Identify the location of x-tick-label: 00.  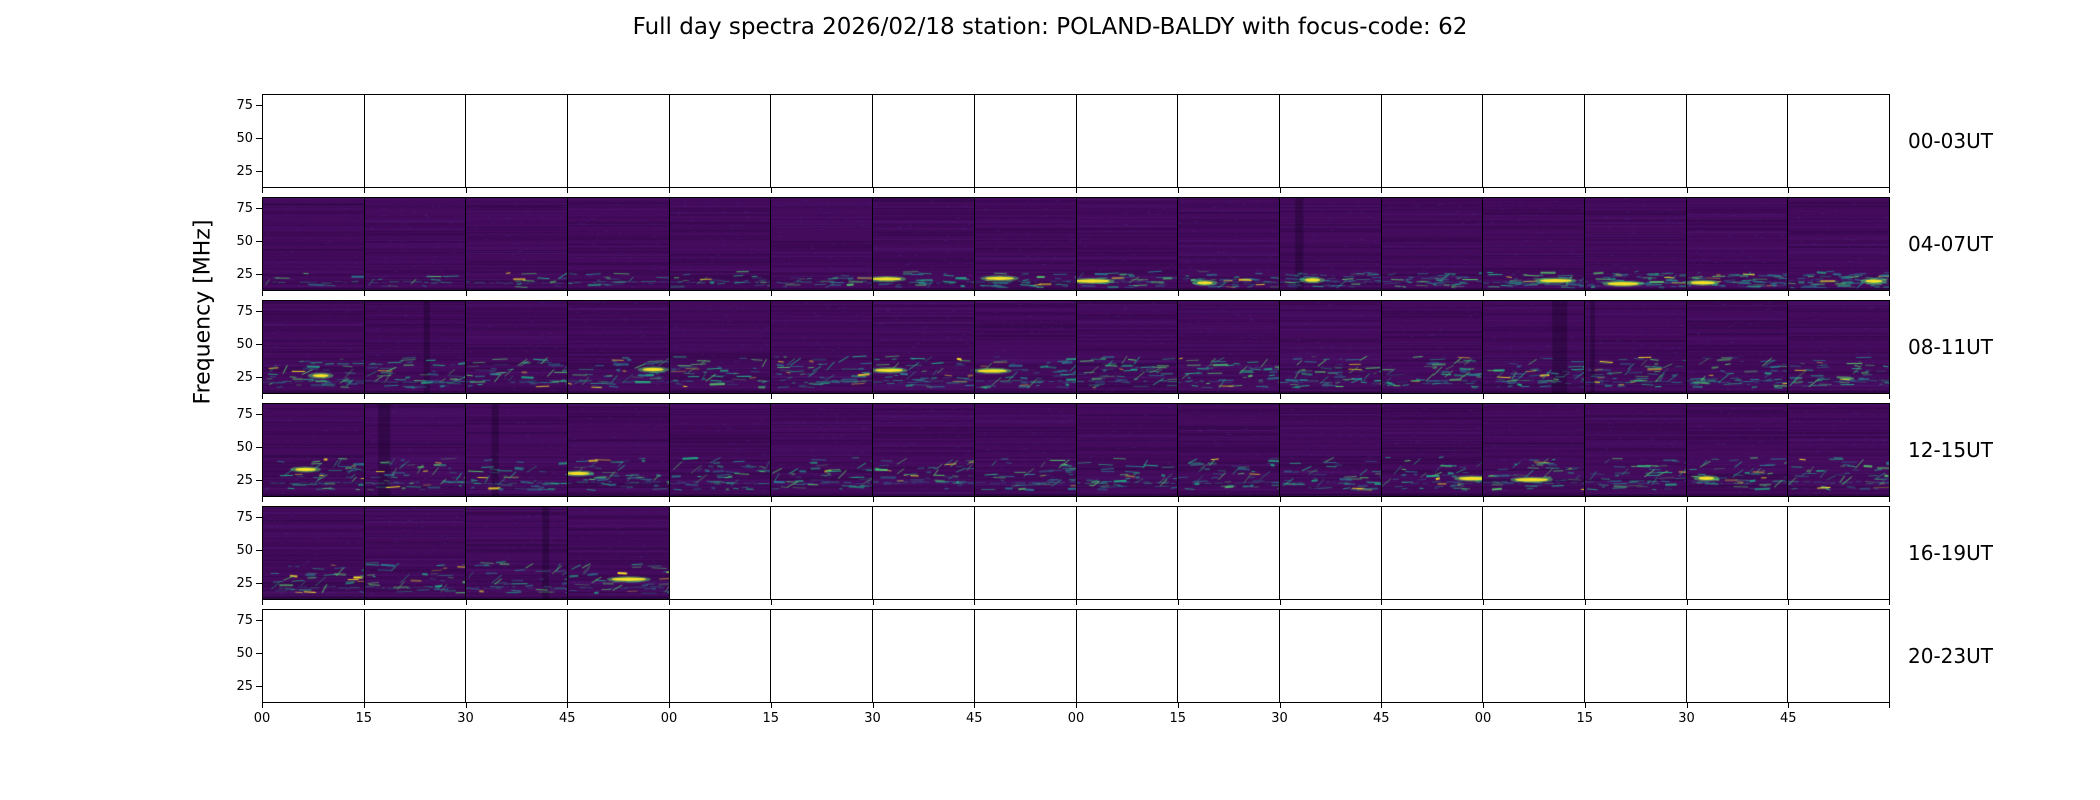
(262, 718).